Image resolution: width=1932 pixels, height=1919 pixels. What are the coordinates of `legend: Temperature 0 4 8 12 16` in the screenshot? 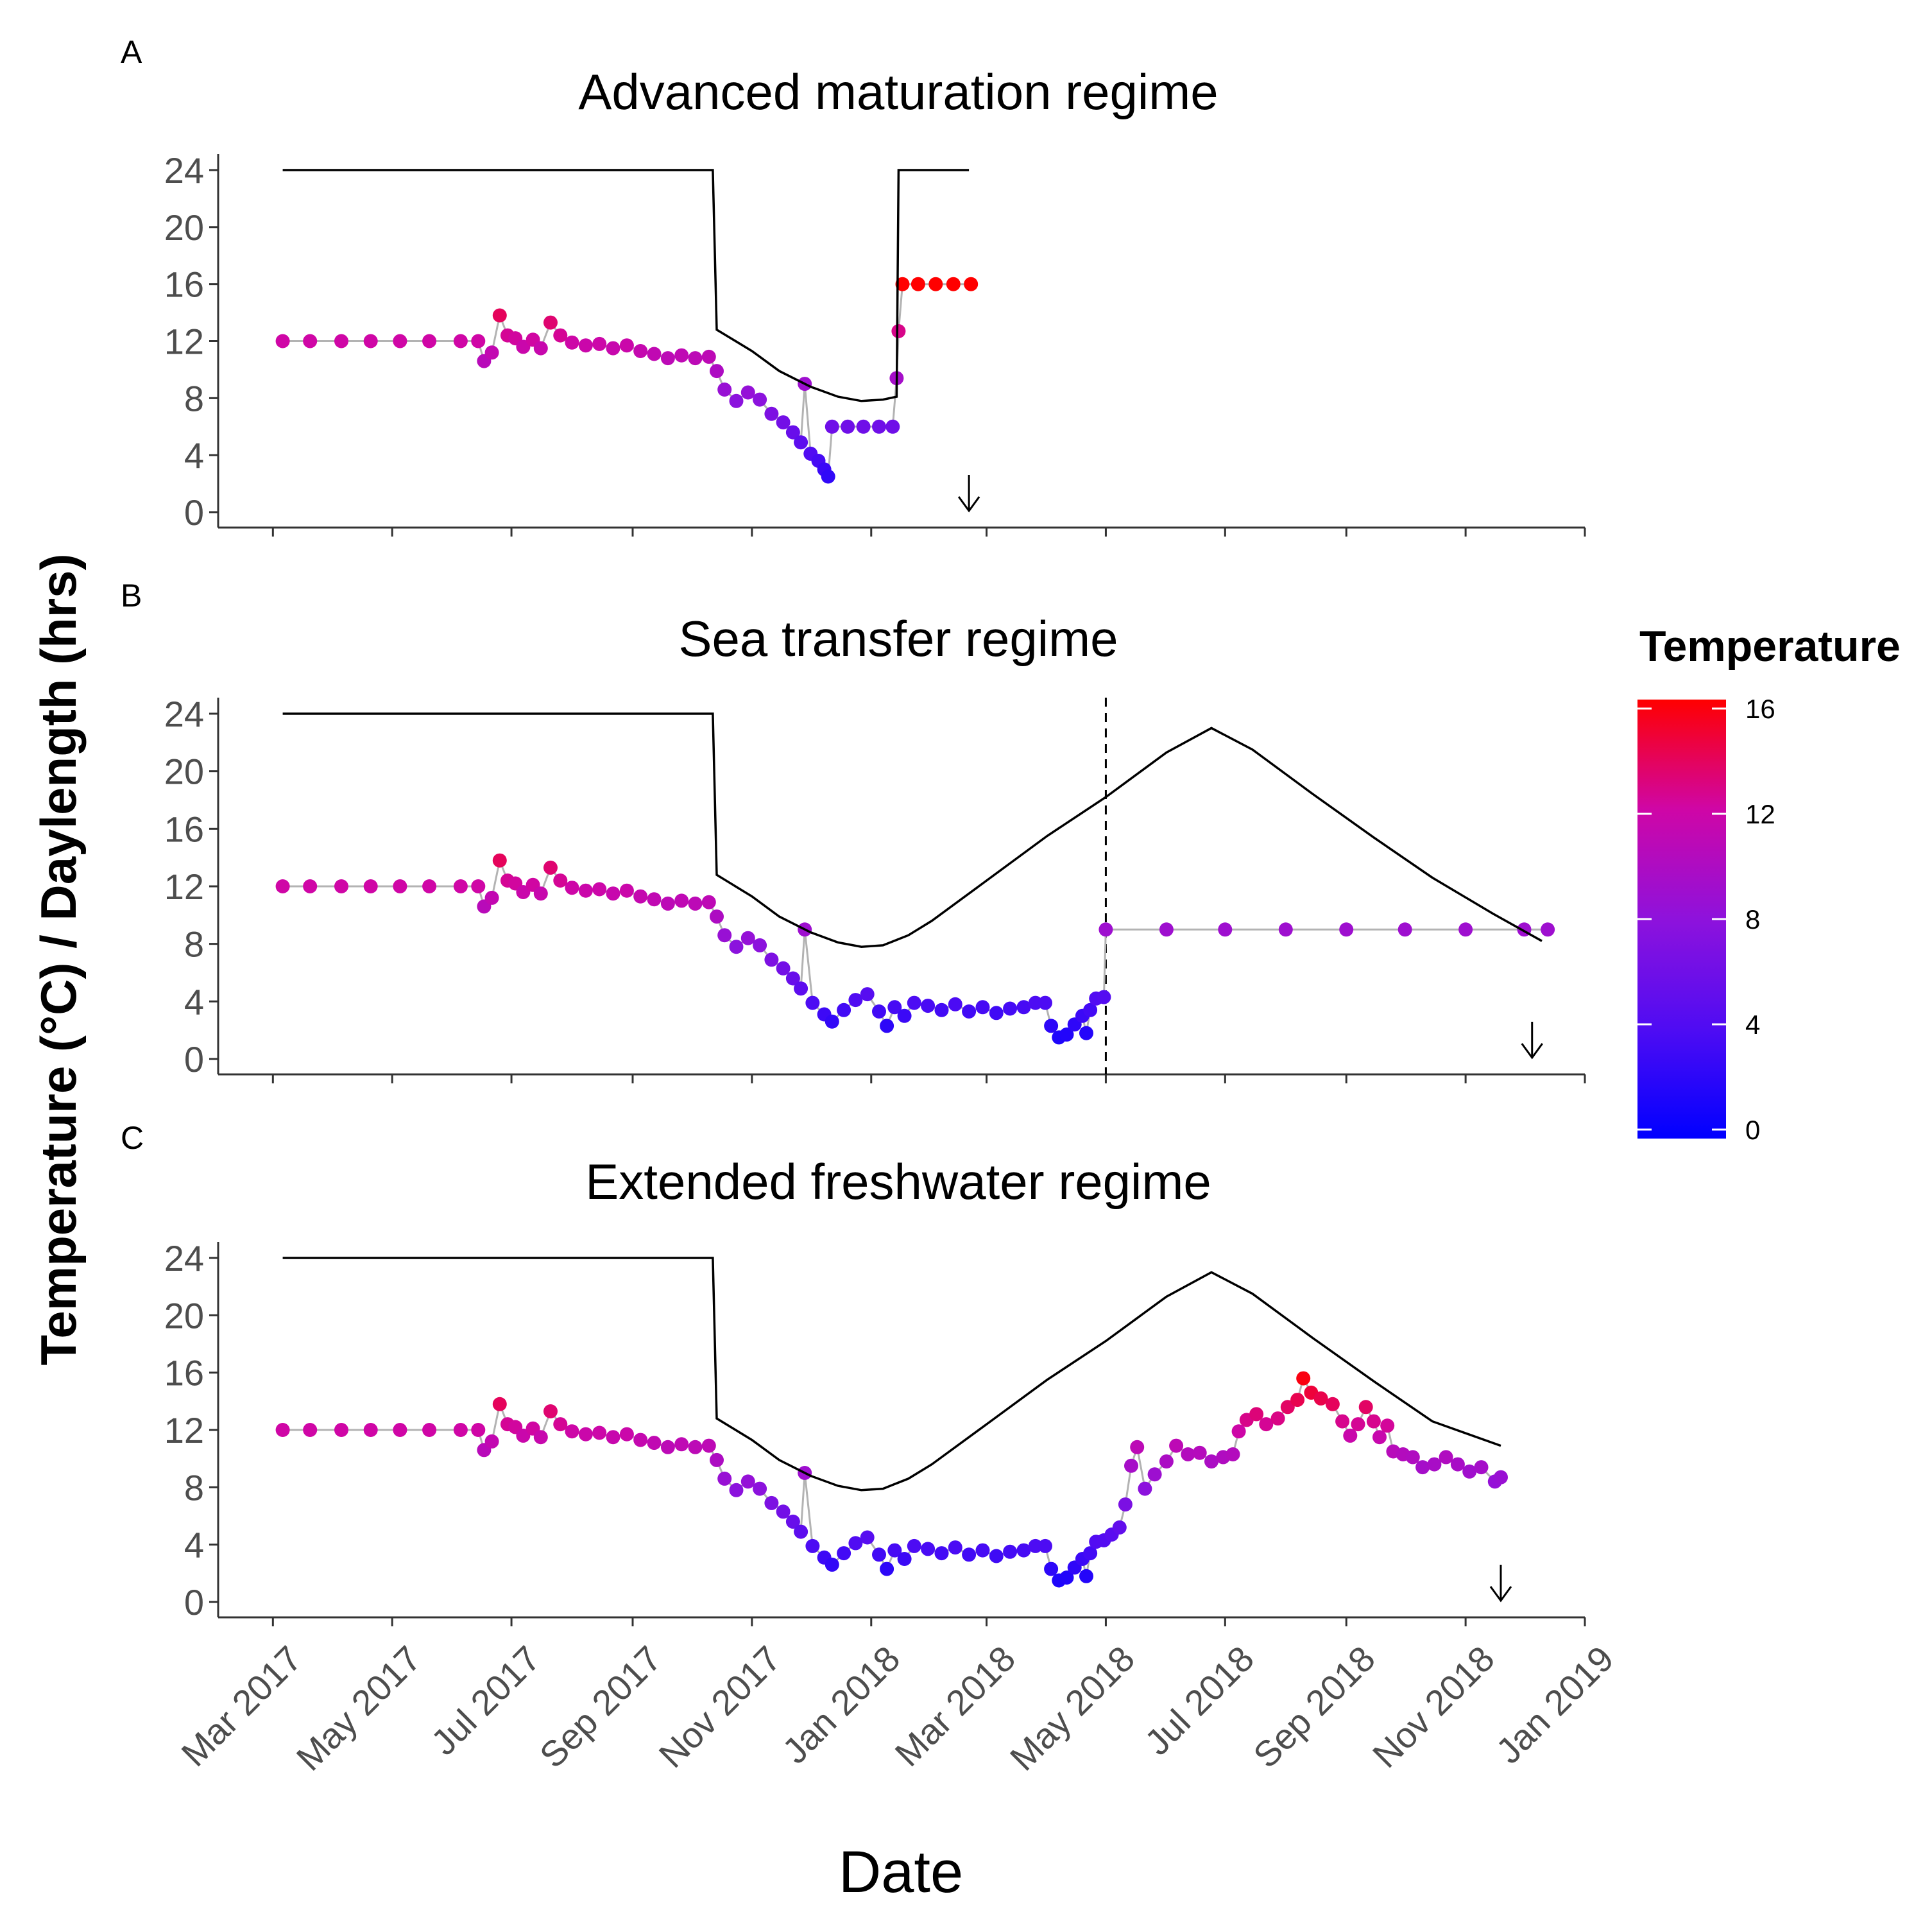 It's located at (1769, 883).